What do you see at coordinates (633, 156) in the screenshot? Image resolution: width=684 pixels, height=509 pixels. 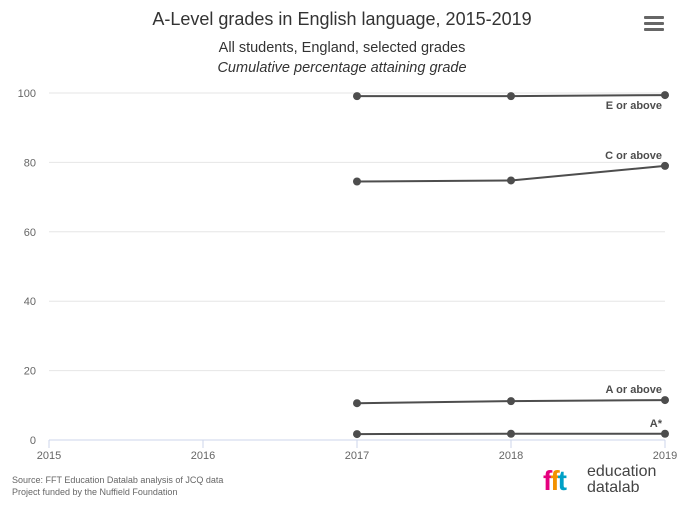 I see `series-label-c-or-above: C or above` at bounding box center [633, 156].